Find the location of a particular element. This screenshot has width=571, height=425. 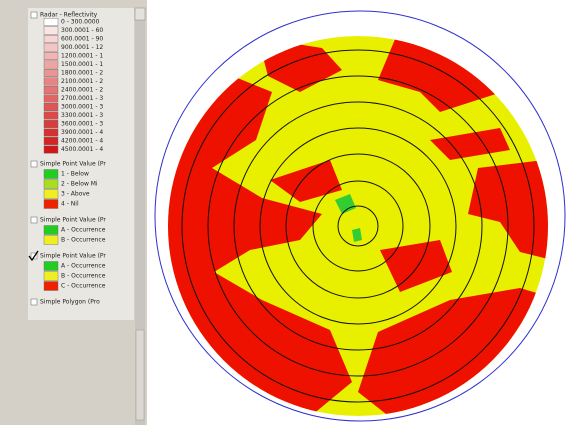

layer-name: Radar - Reflectivity is located at coordinates (69, 15).